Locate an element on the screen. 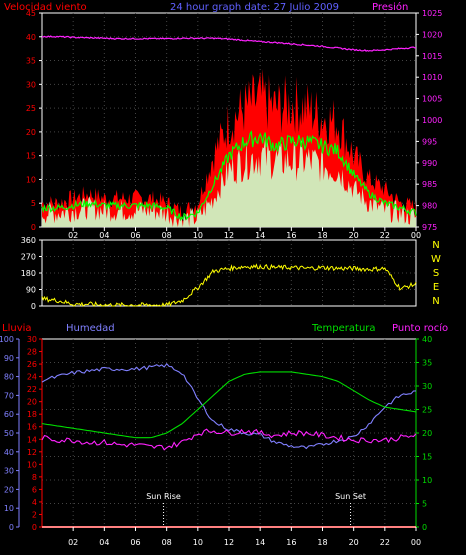 This screenshot has height=555, width=466. humidity-tick-label: 60 is located at coordinates (9, 414).